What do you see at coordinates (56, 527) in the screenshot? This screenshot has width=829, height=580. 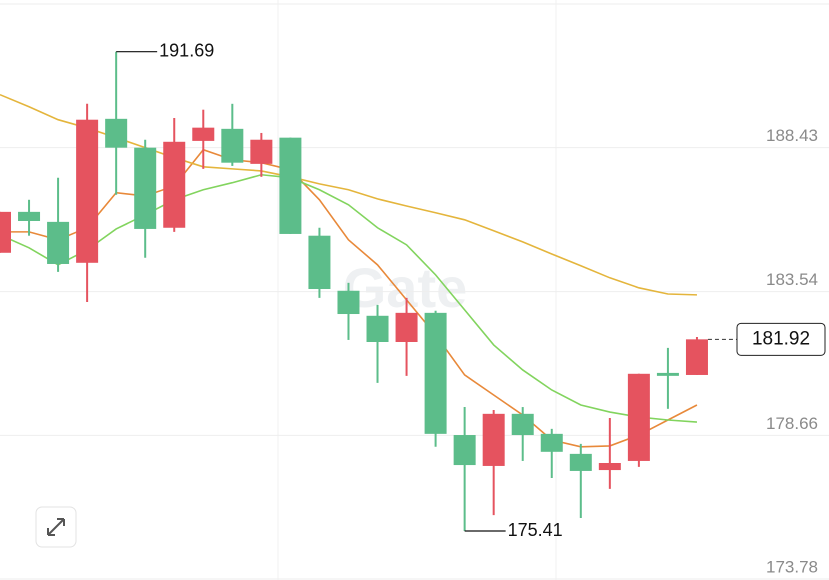 I see `expand-button` at bounding box center [56, 527].